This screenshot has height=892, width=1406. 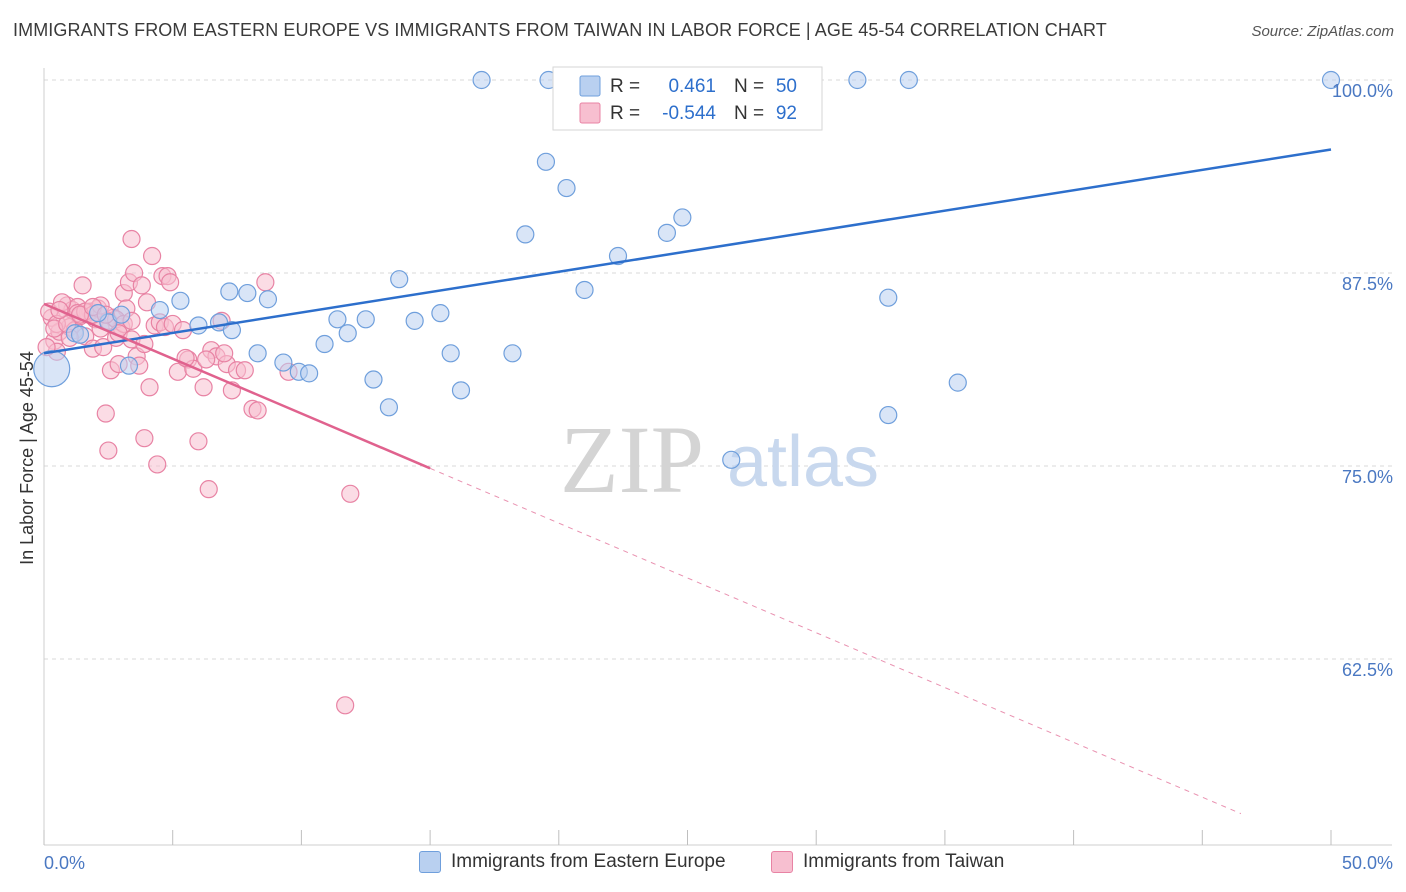 What do you see at coordinates (1362, 91) in the screenshot?
I see `y-tick-label: 100.0%` at bounding box center [1362, 91].